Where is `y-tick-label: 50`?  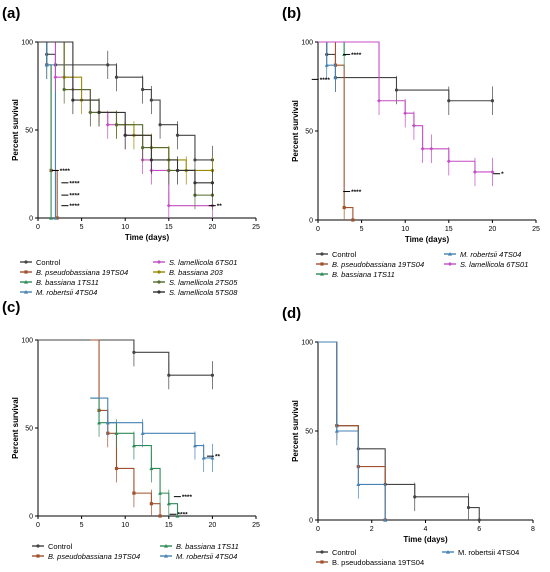 y-tick-label: 50 is located at coordinates (309, 132).